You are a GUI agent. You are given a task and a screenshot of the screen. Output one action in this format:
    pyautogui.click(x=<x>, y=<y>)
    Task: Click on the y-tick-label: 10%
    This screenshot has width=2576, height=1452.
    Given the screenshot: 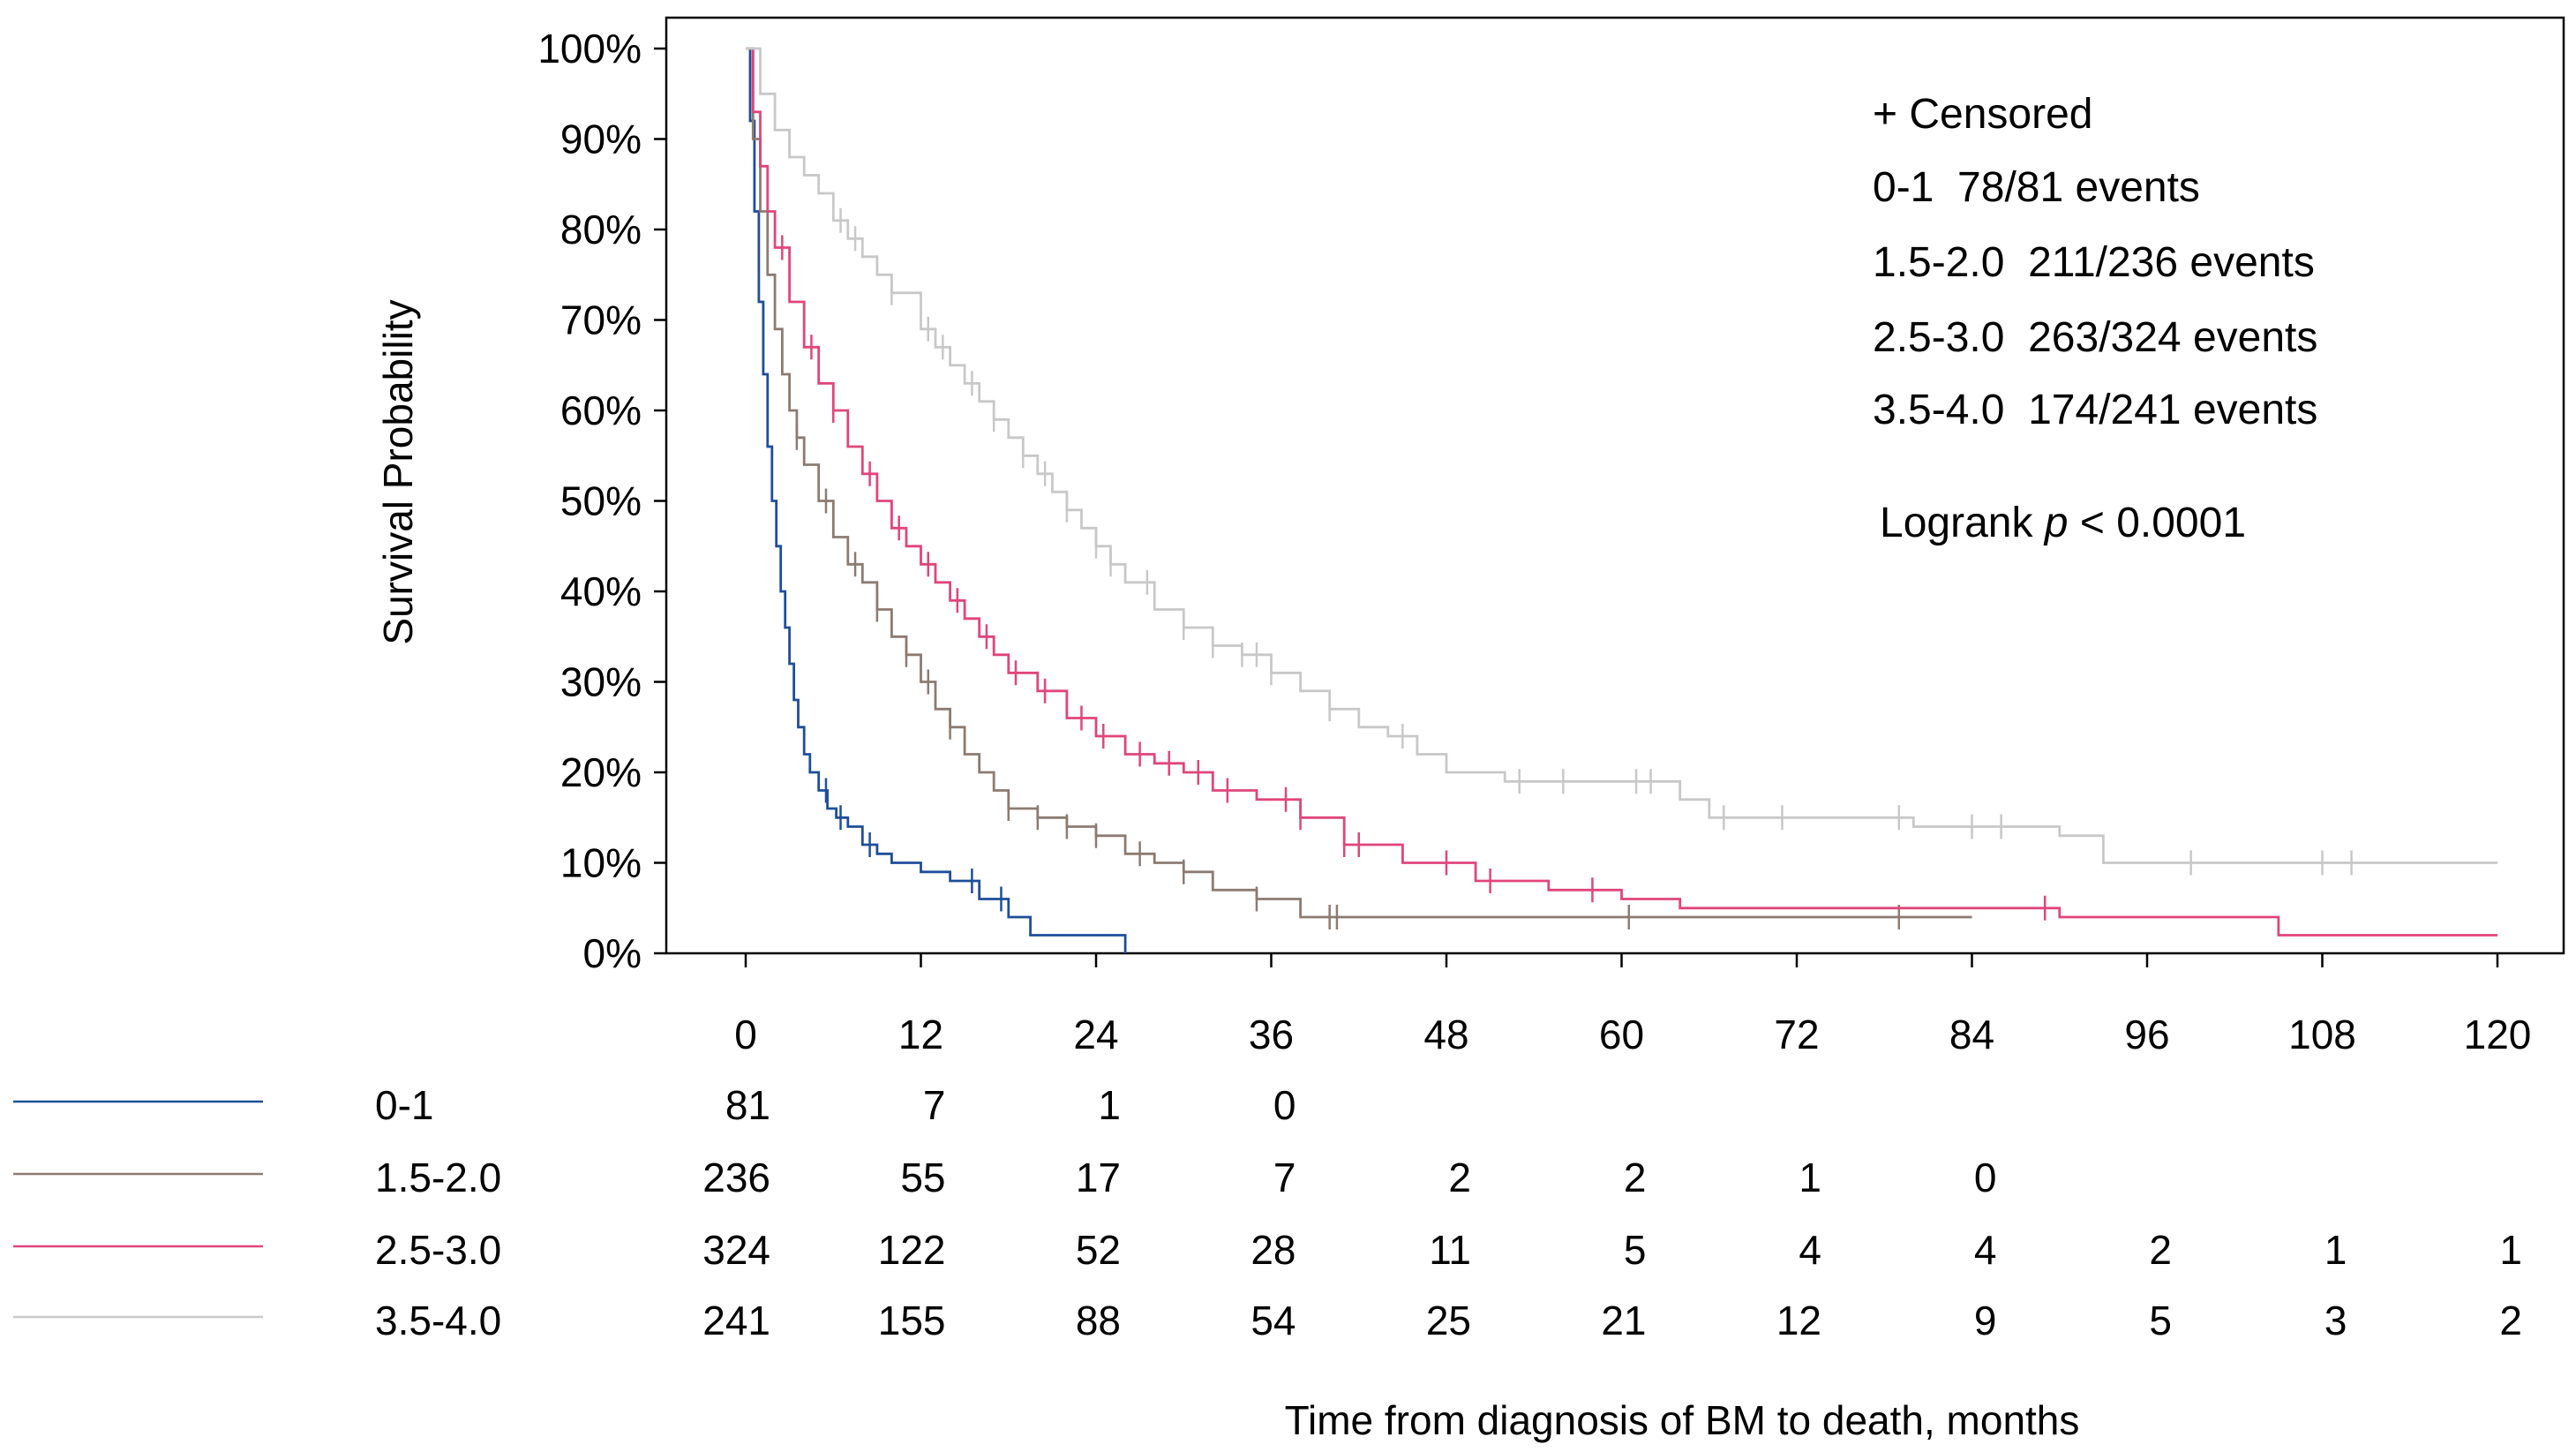 What is the action you would take?
    pyautogui.click(x=601, y=863)
    